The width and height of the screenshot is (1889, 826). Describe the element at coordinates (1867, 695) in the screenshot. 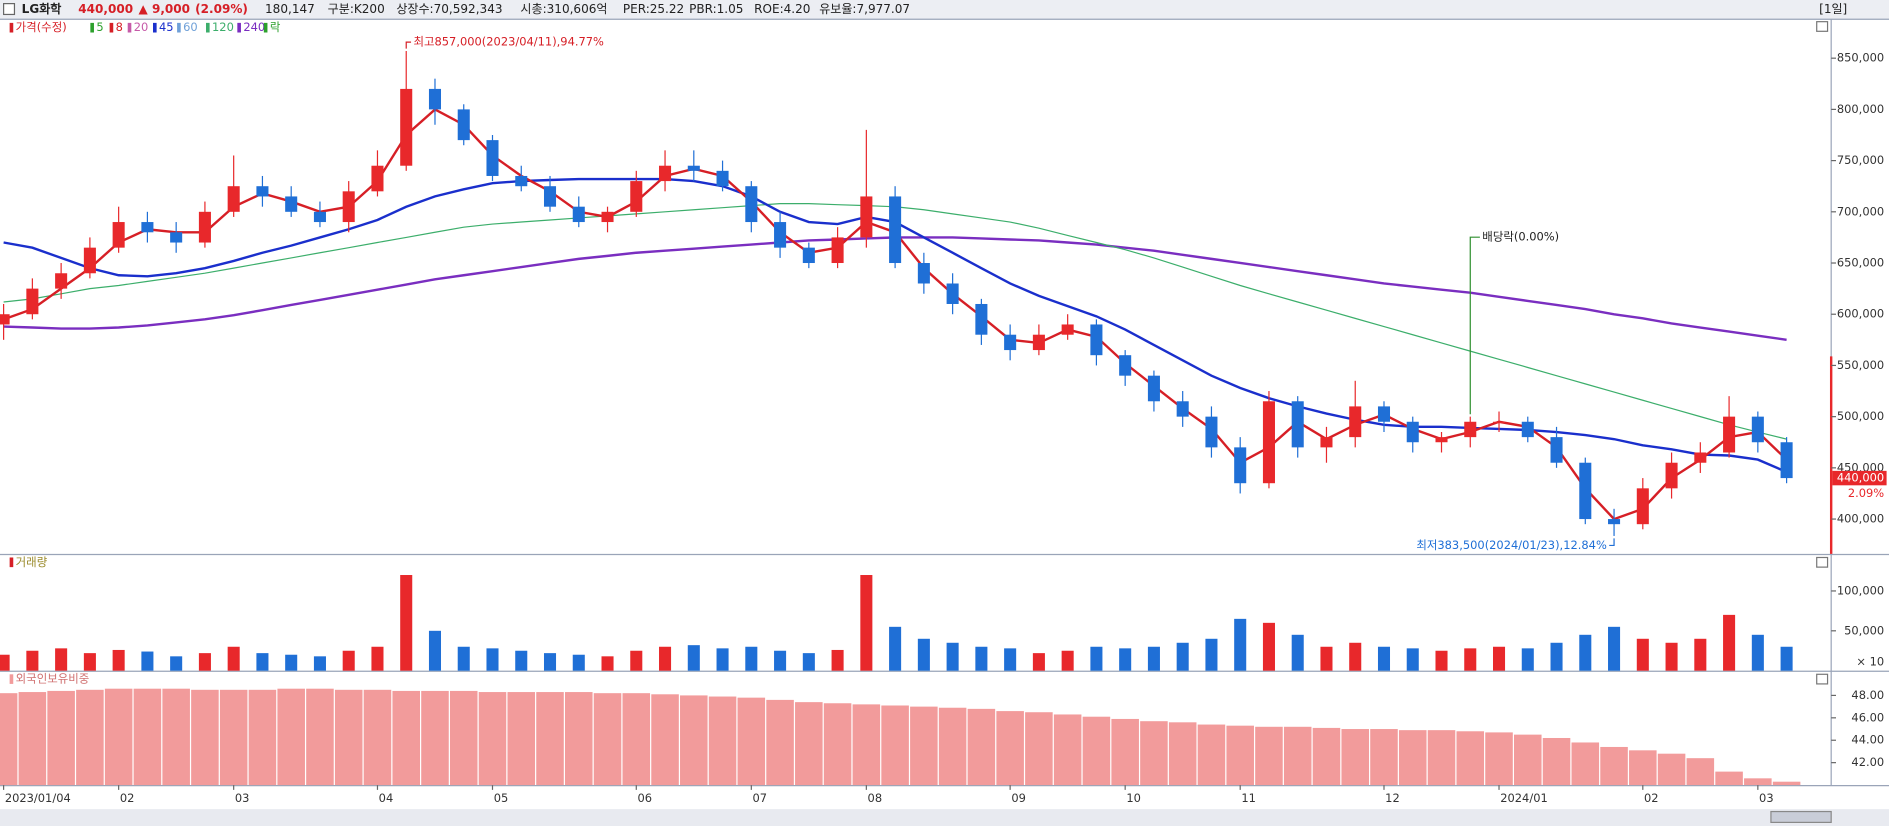

I see `y-tick-label: 48.00` at that location.